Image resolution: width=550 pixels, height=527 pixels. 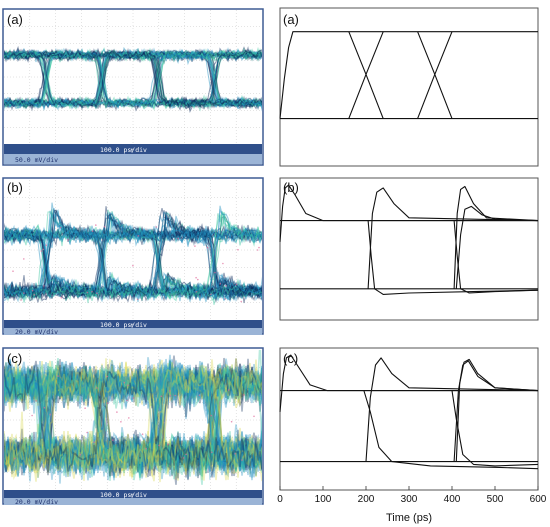 I want to click on sim-traces-c, so click(x=409, y=412).